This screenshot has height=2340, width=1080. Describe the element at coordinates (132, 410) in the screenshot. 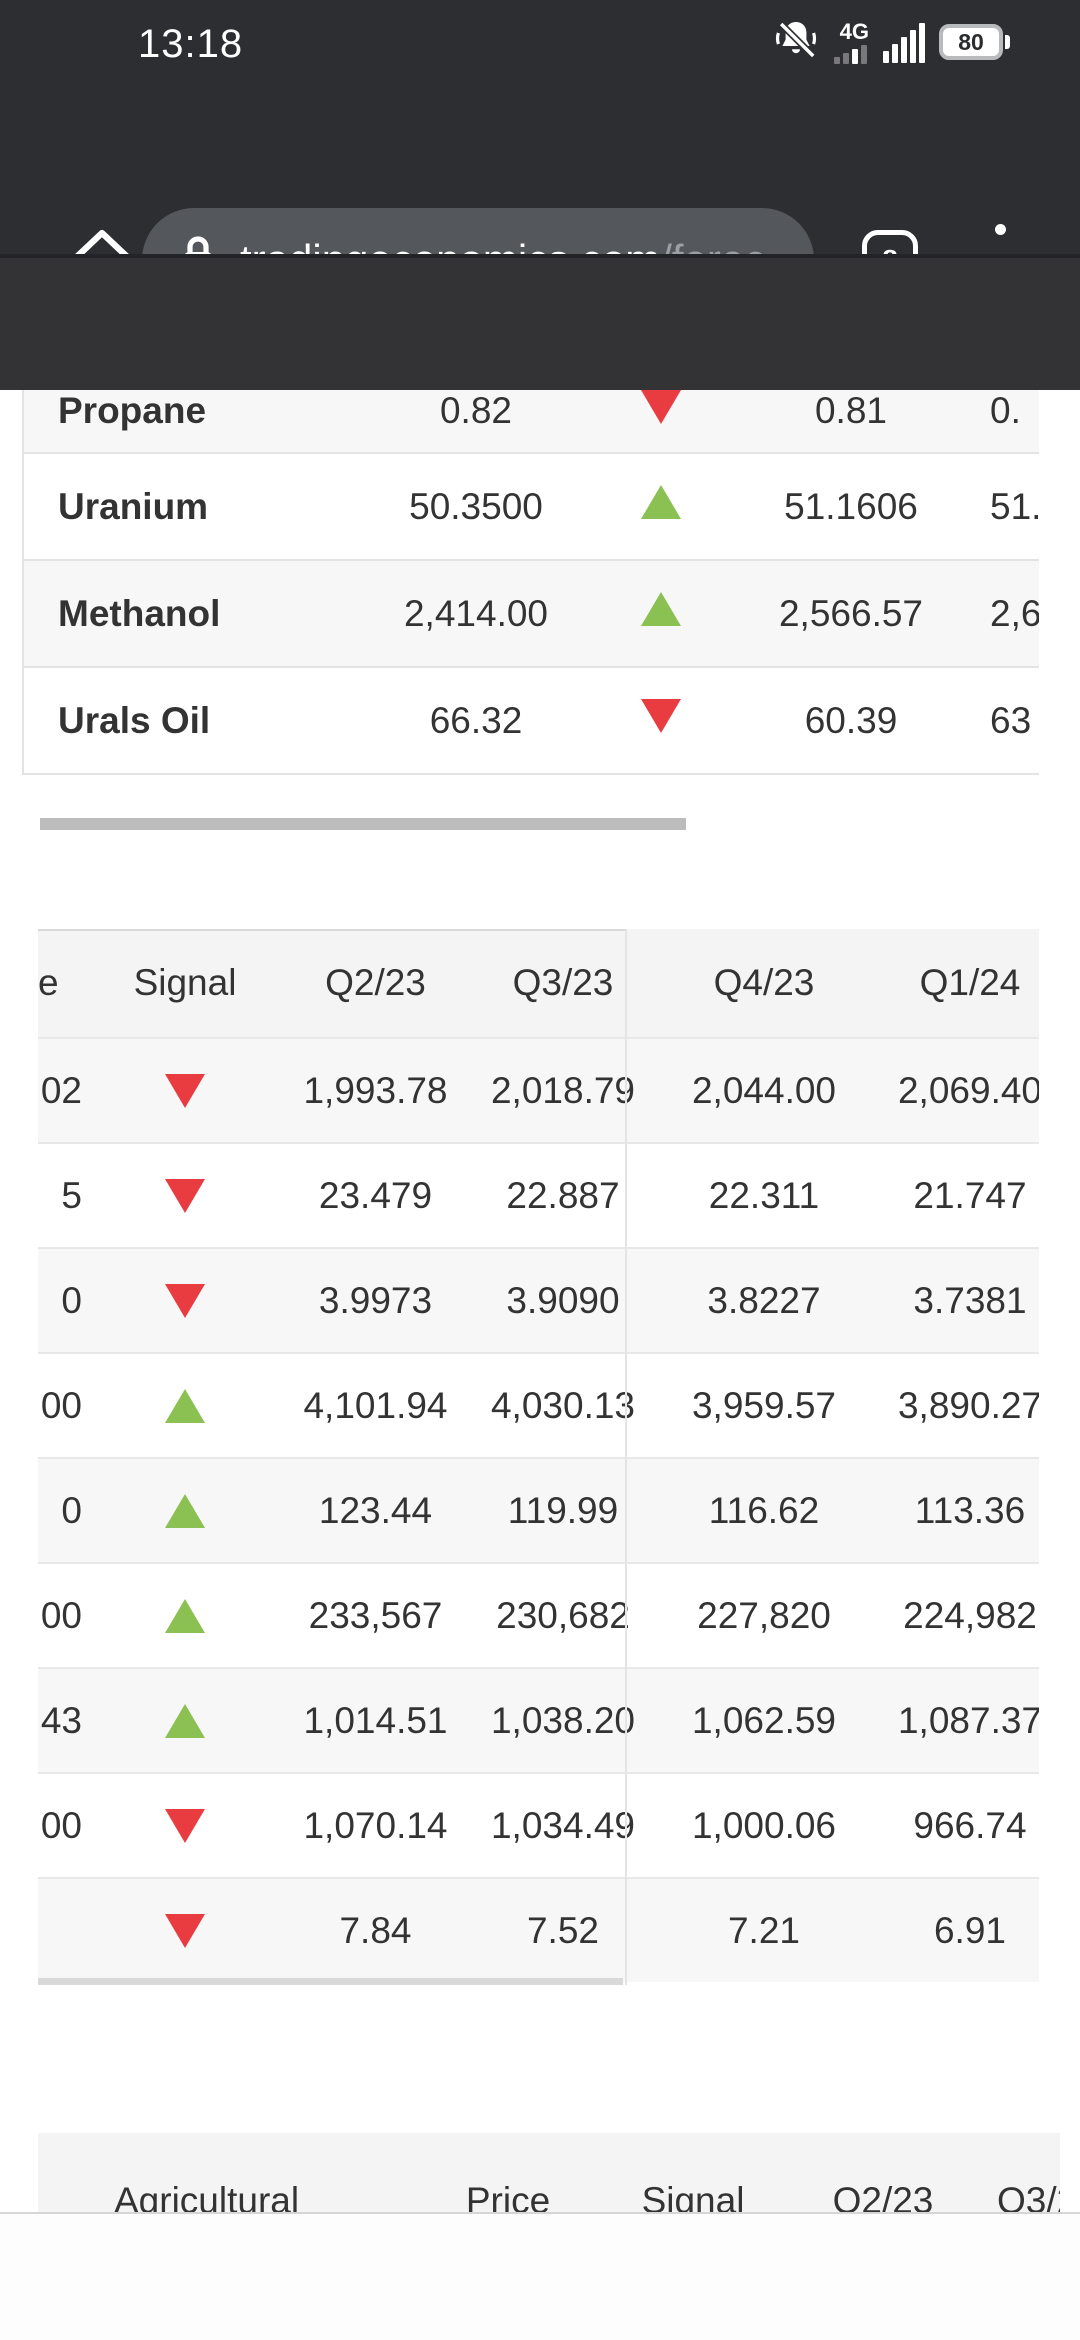

I see `commodity-name: Propane` at that location.